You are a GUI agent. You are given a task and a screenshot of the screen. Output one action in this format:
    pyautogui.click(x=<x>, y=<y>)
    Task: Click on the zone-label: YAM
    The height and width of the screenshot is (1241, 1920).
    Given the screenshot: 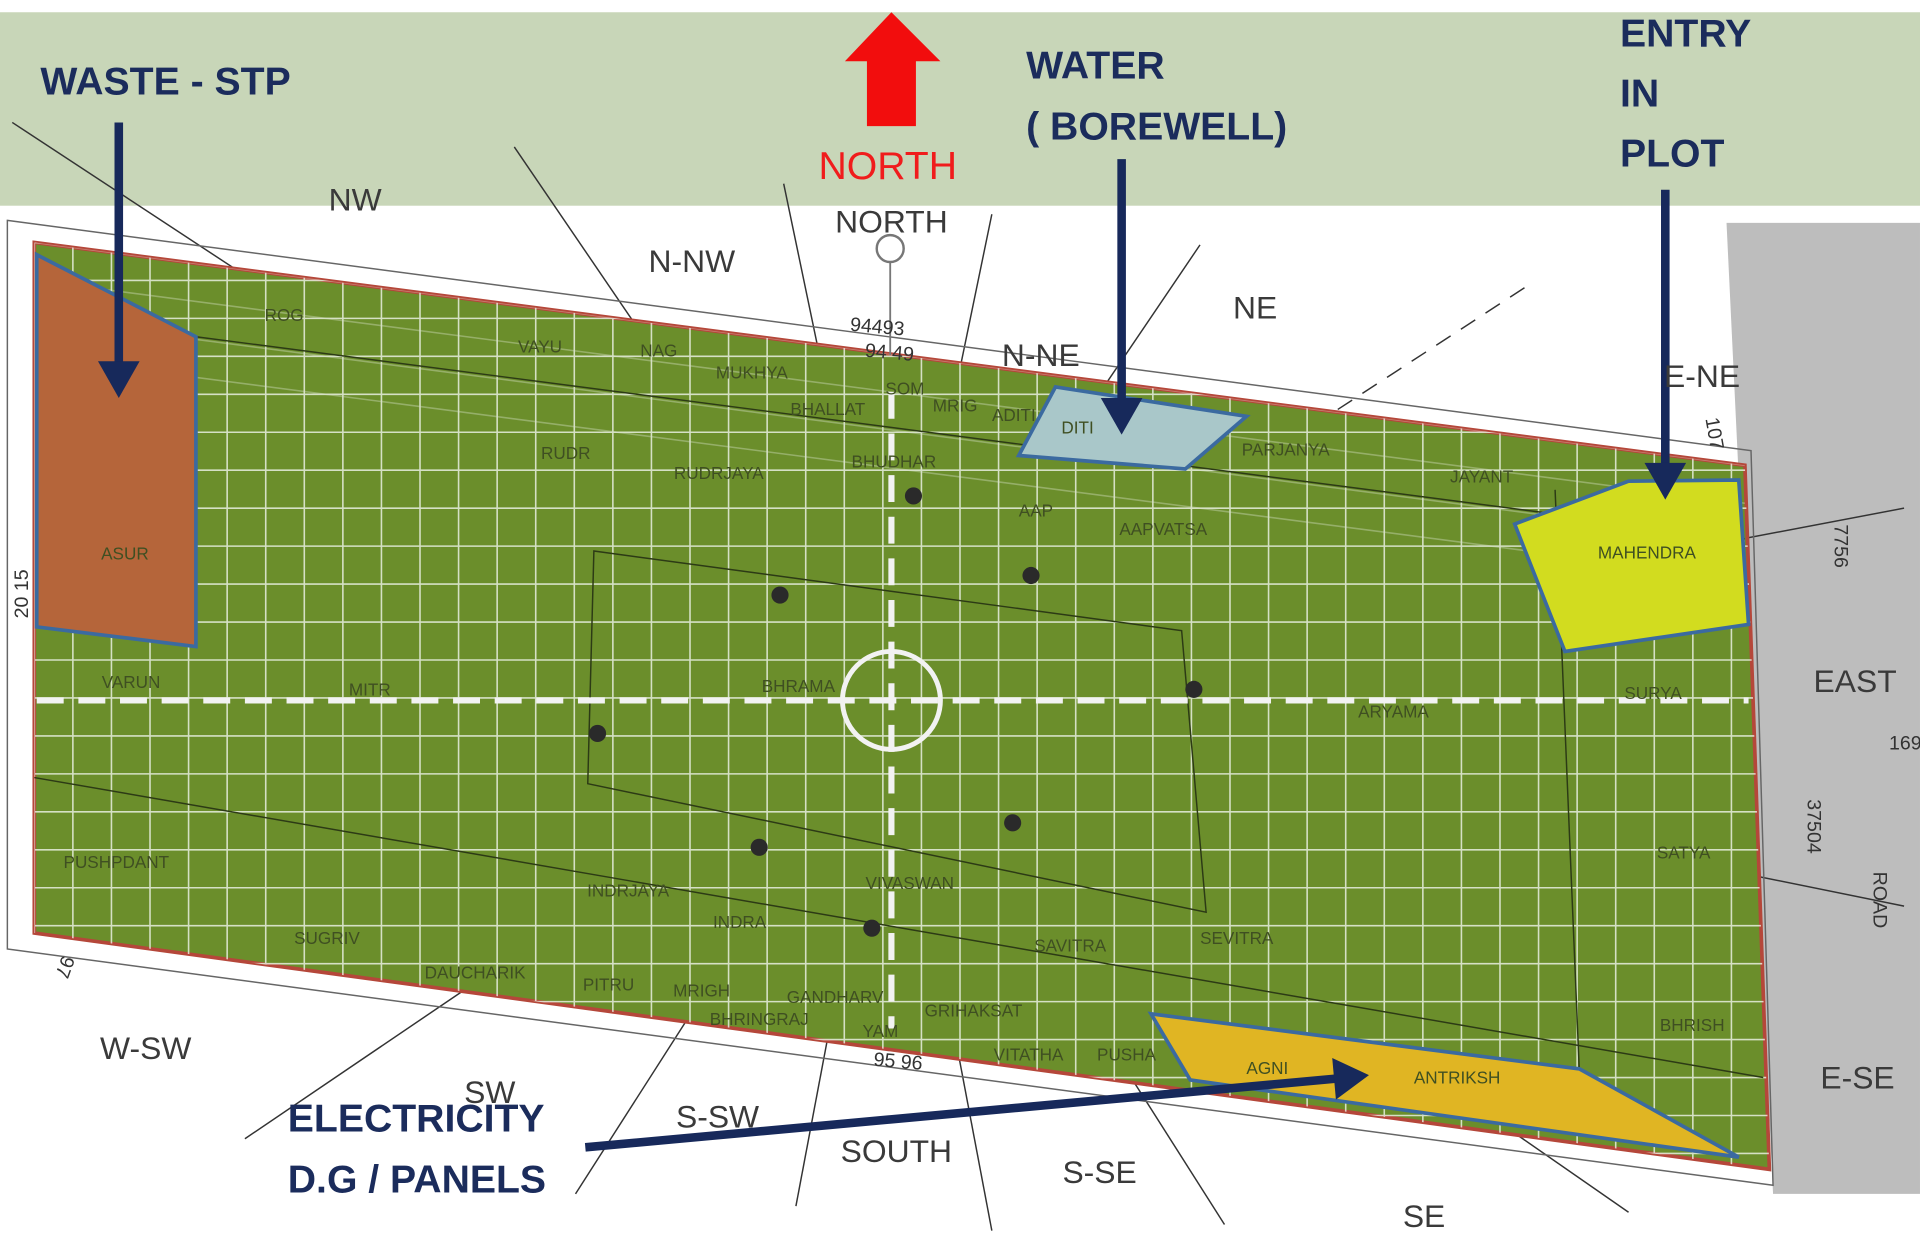 What is the action you would take?
    pyautogui.click(x=880, y=1031)
    